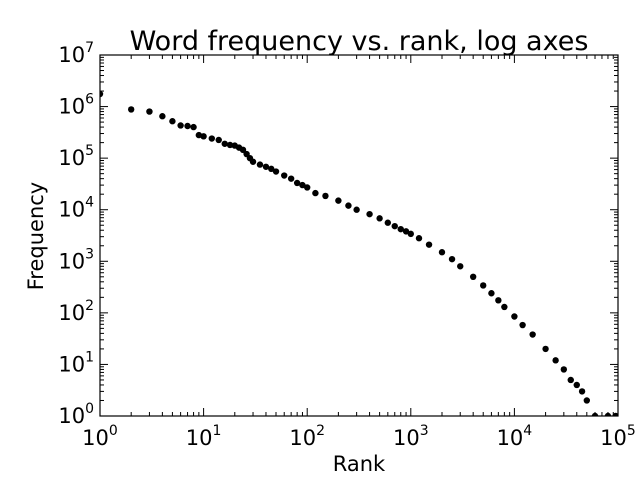  I want to click on y-tick-label: 10¹, so click(76, 362).